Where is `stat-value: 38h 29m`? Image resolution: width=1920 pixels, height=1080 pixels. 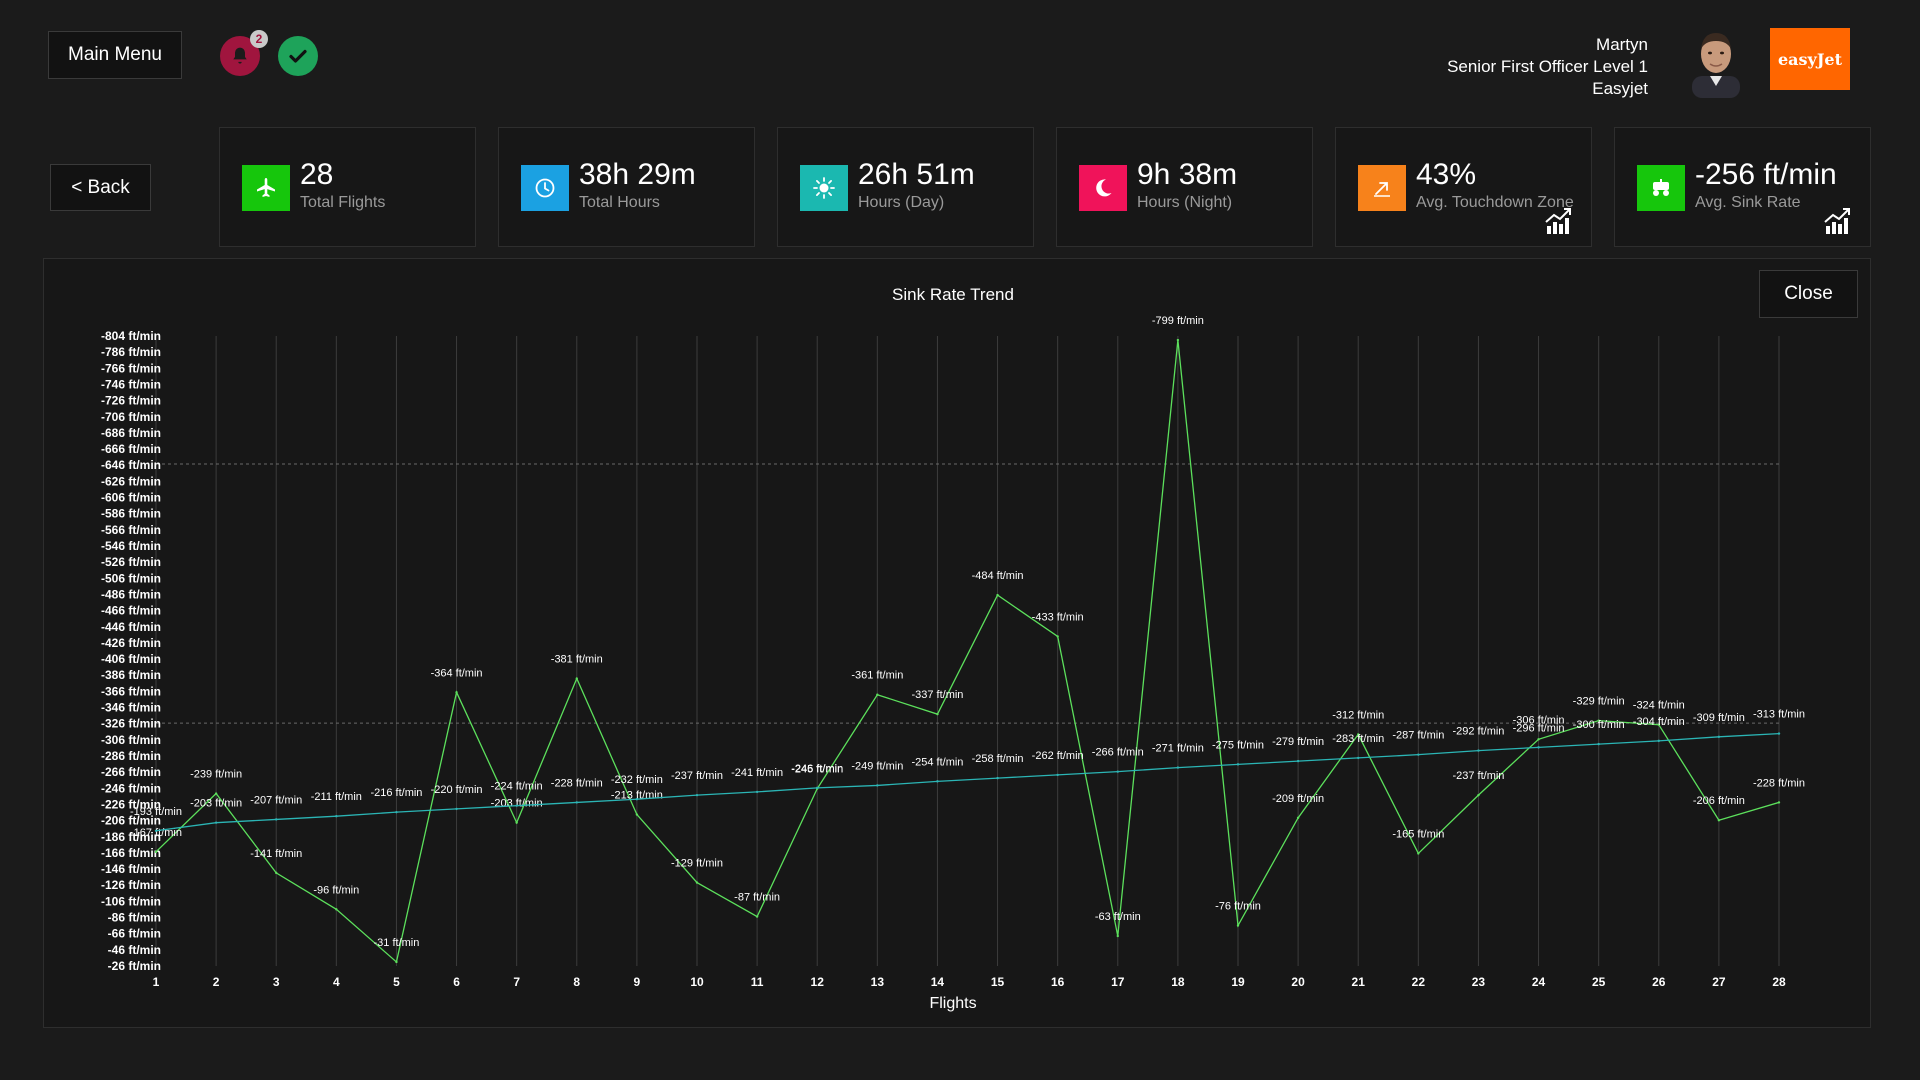 stat-value: 38h 29m is located at coordinates (637, 174).